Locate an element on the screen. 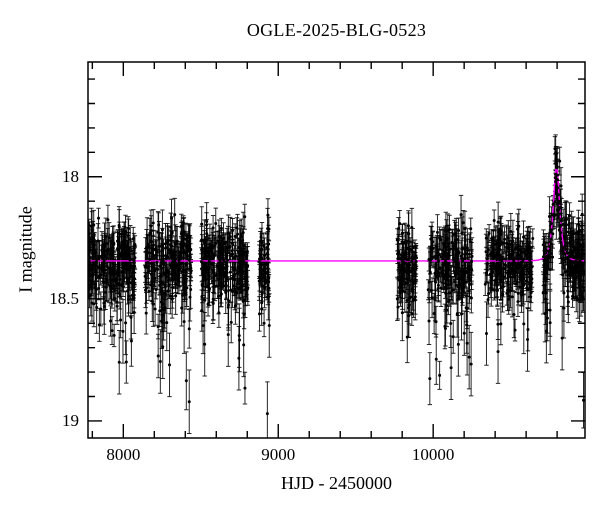 This screenshot has width=600, height=512. y-tick-label: 18.5 is located at coordinates (64, 298).